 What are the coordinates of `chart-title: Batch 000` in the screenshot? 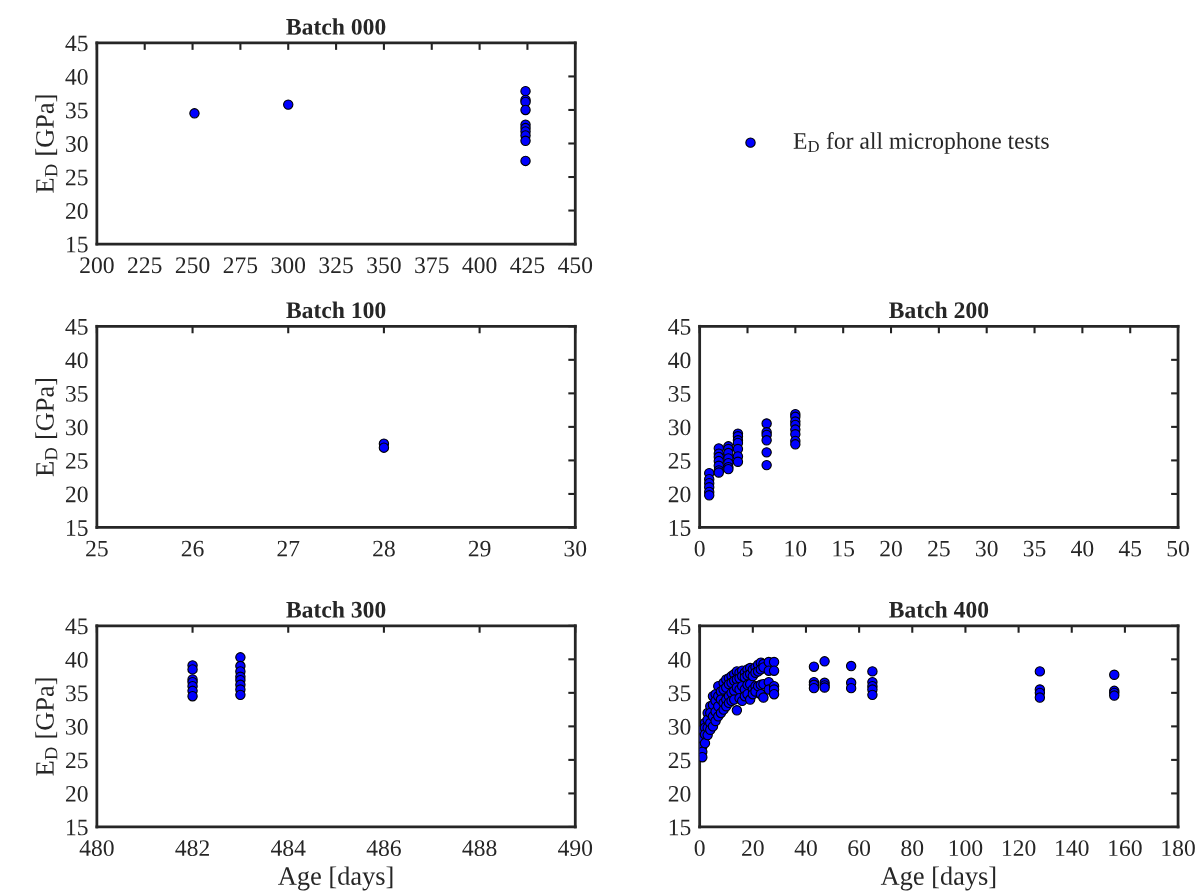 It's located at (336, 26).